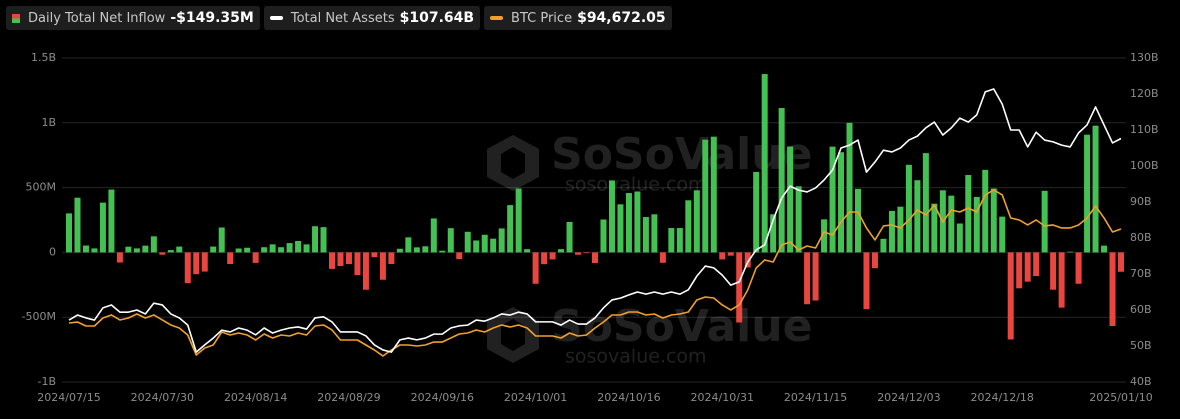  I want to click on y-tick-label: 500M, so click(41, 187).